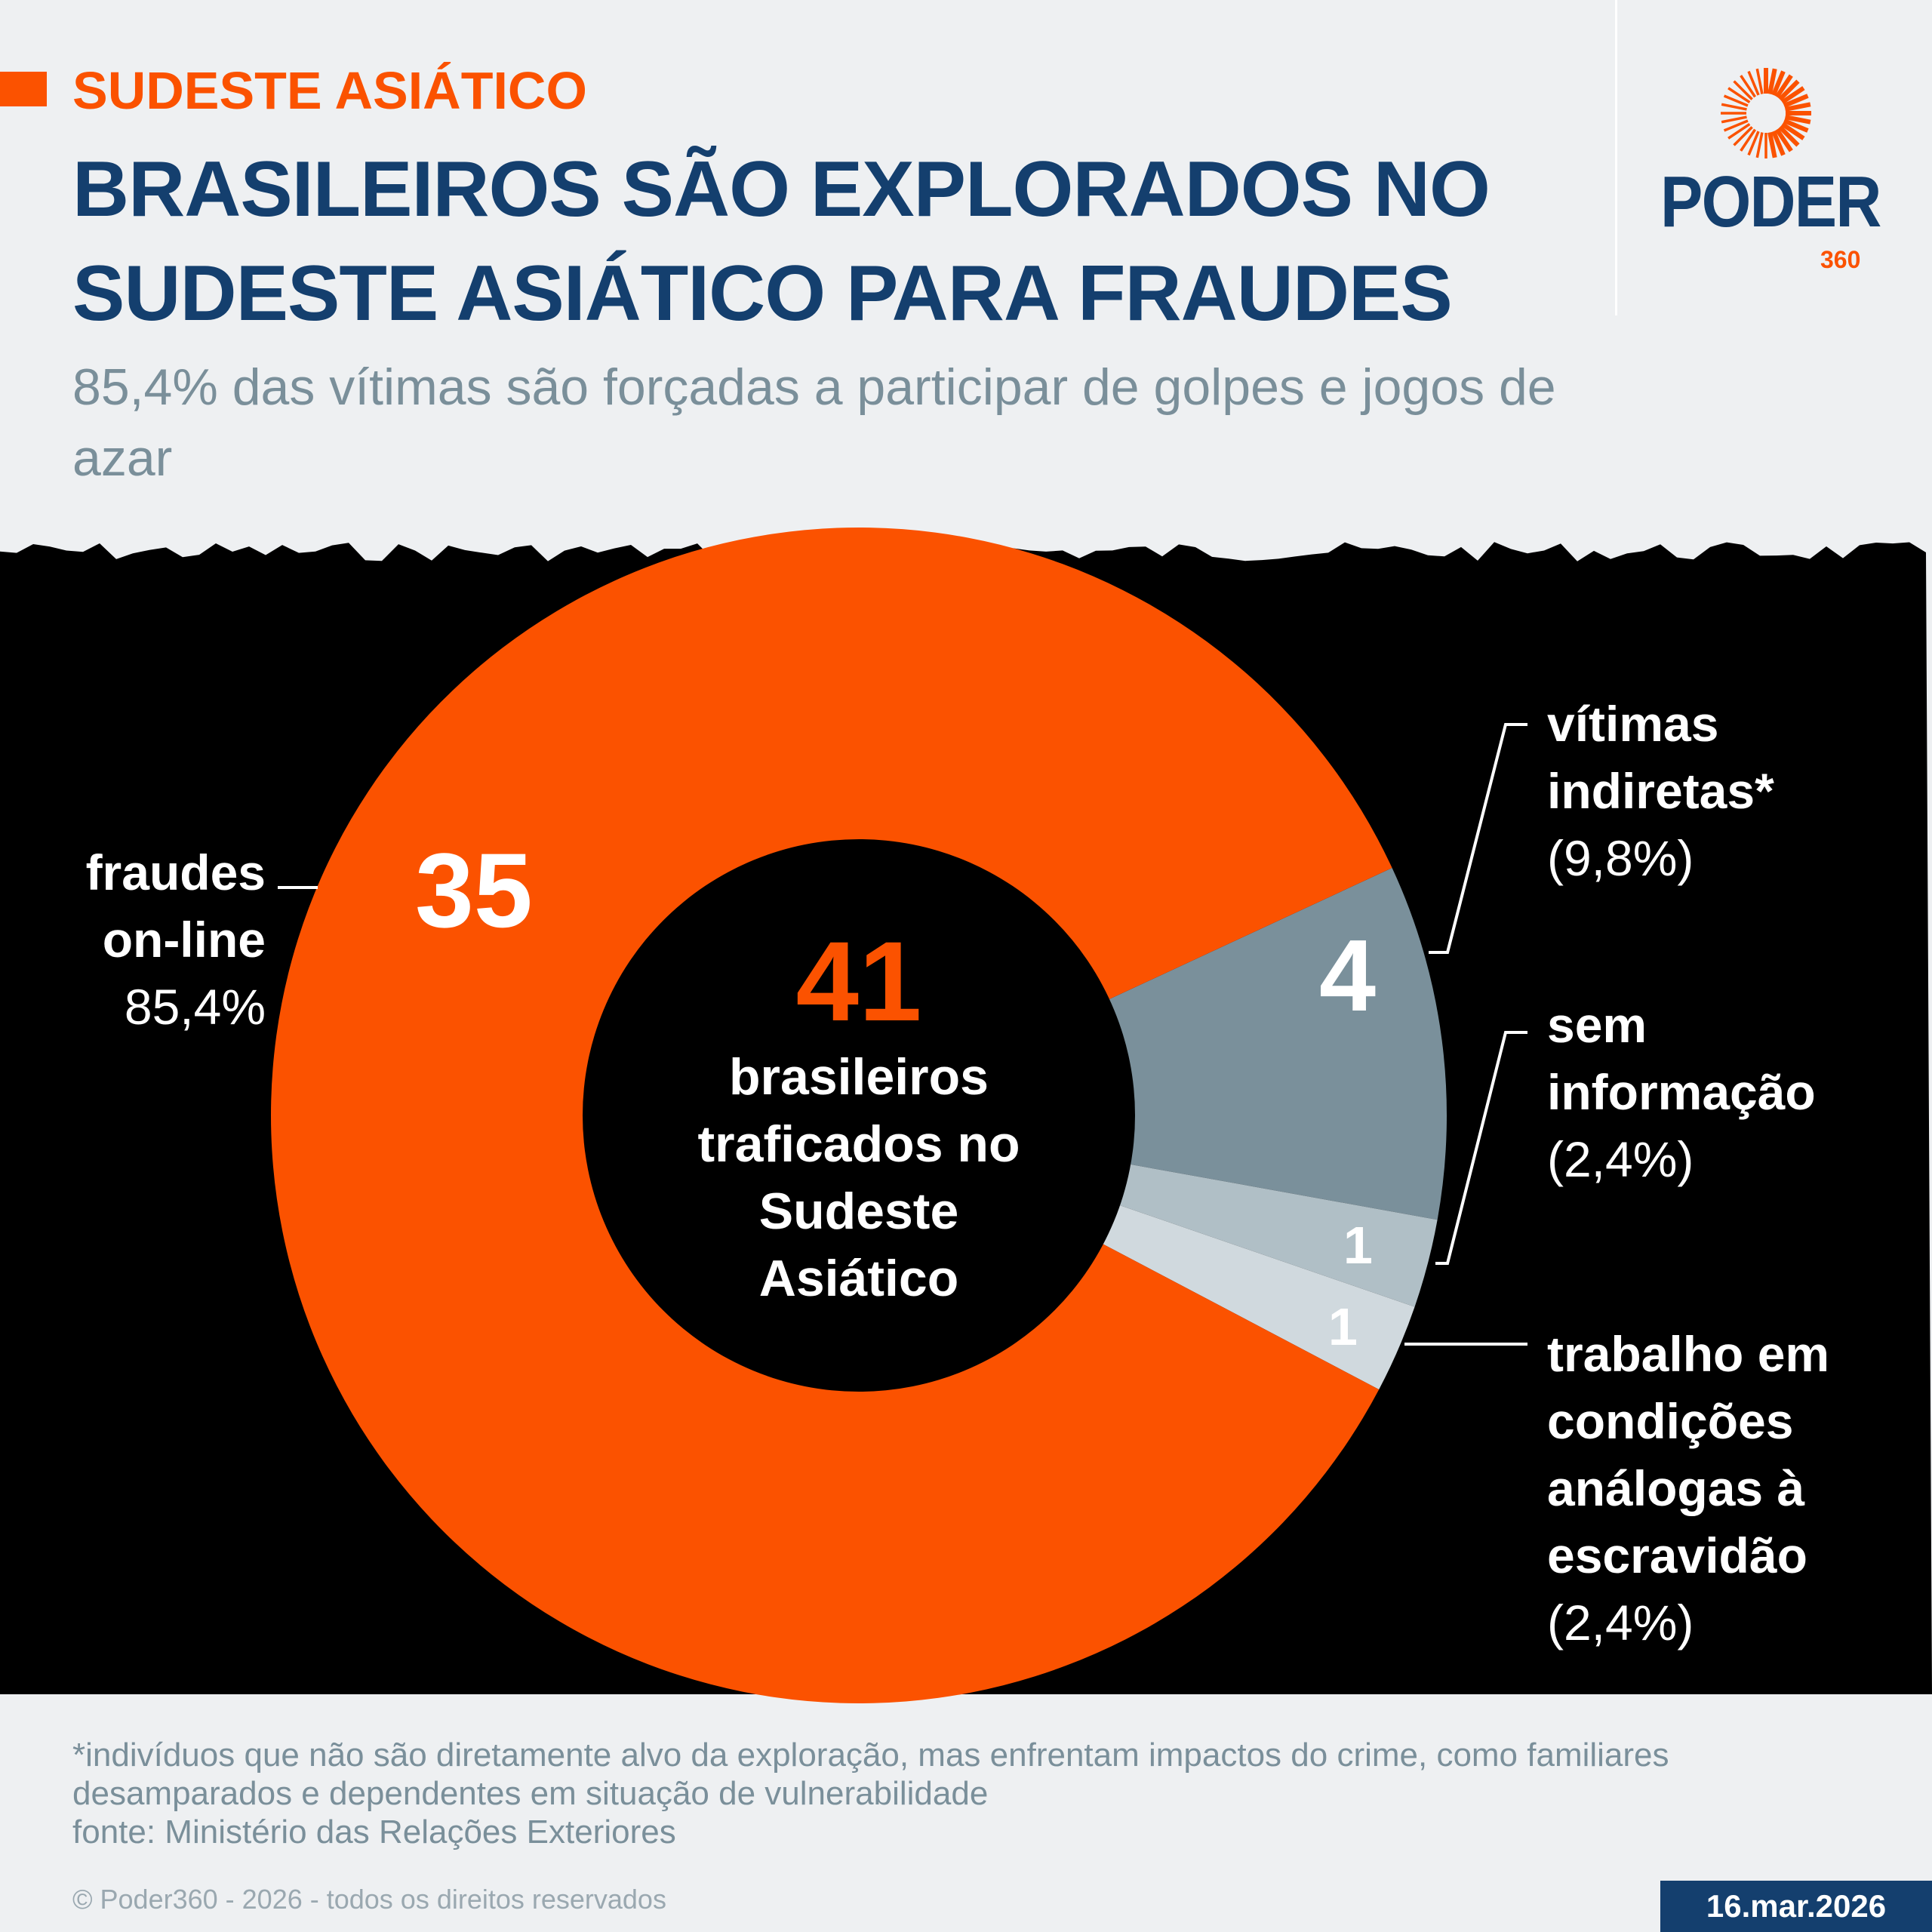  Describe the element at coordinates (1348, 975) in the screenshot. I see `value-label-vitimas: 4` at that location.